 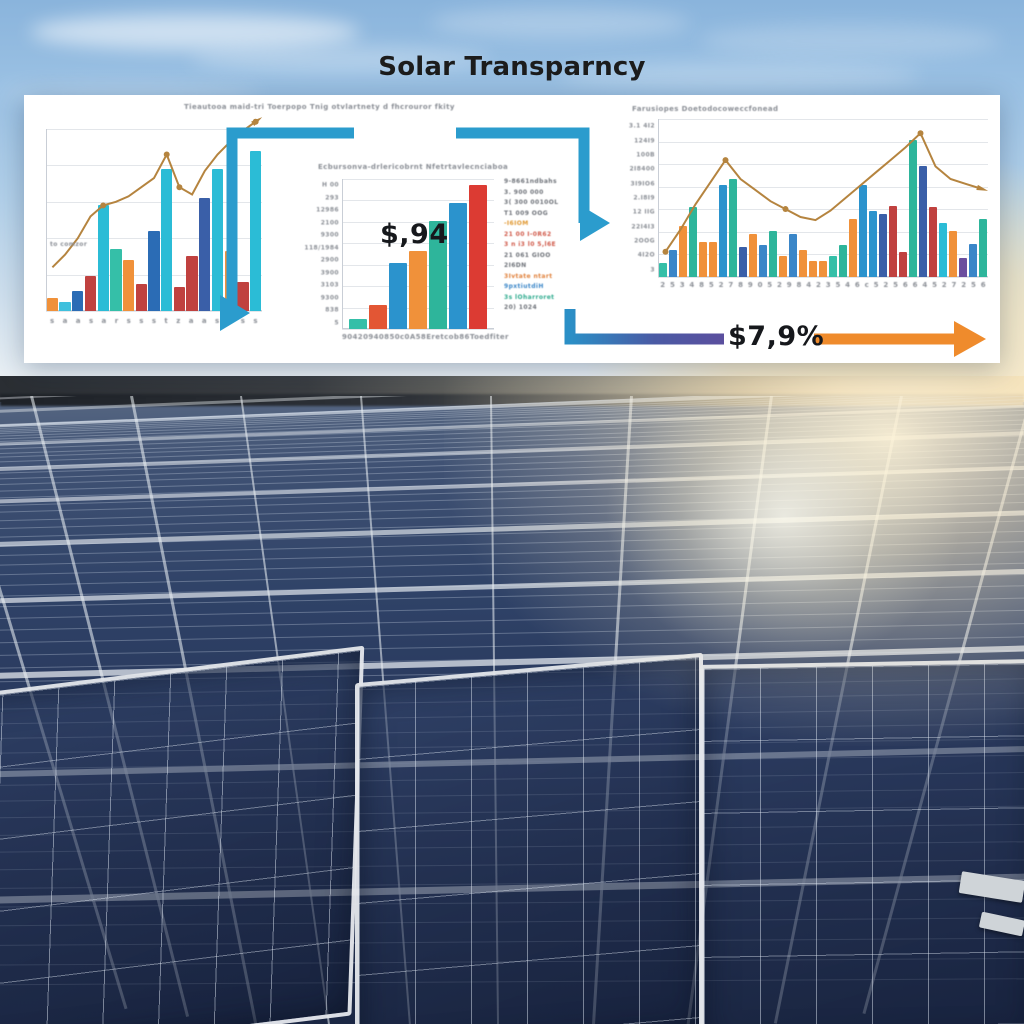 I want to click on x-tick-label: 7, so click(x=954, y=285).